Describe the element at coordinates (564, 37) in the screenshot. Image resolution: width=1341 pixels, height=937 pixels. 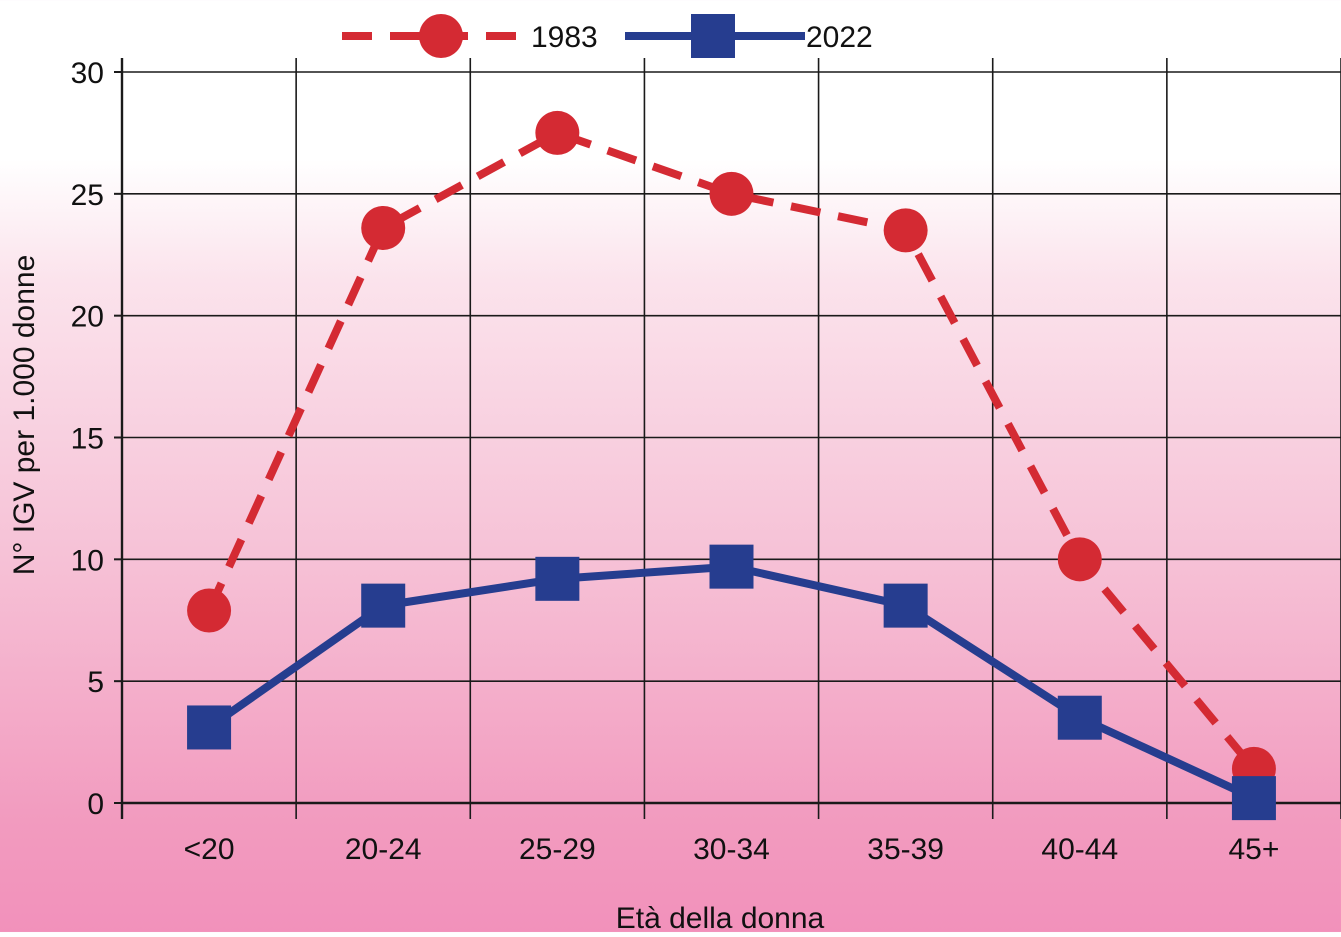
I see `legend-label: 1983` at that location.